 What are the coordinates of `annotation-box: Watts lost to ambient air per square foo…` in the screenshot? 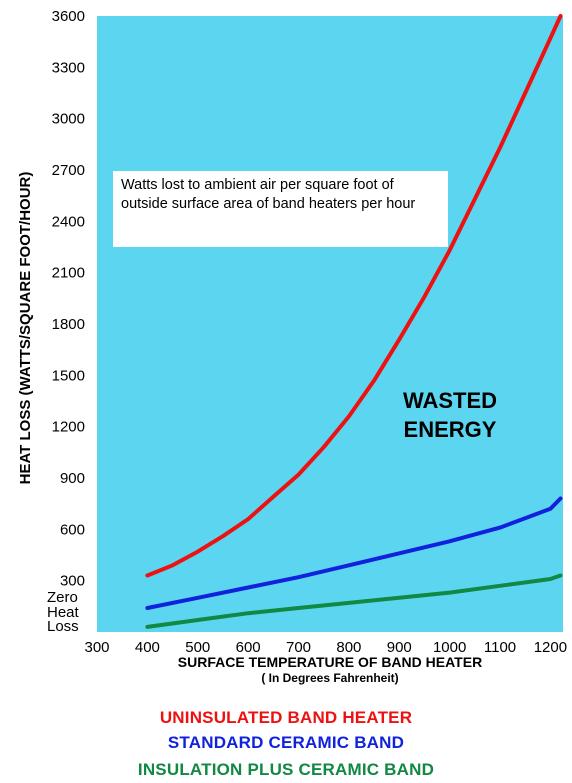 It's located at (280, 209).